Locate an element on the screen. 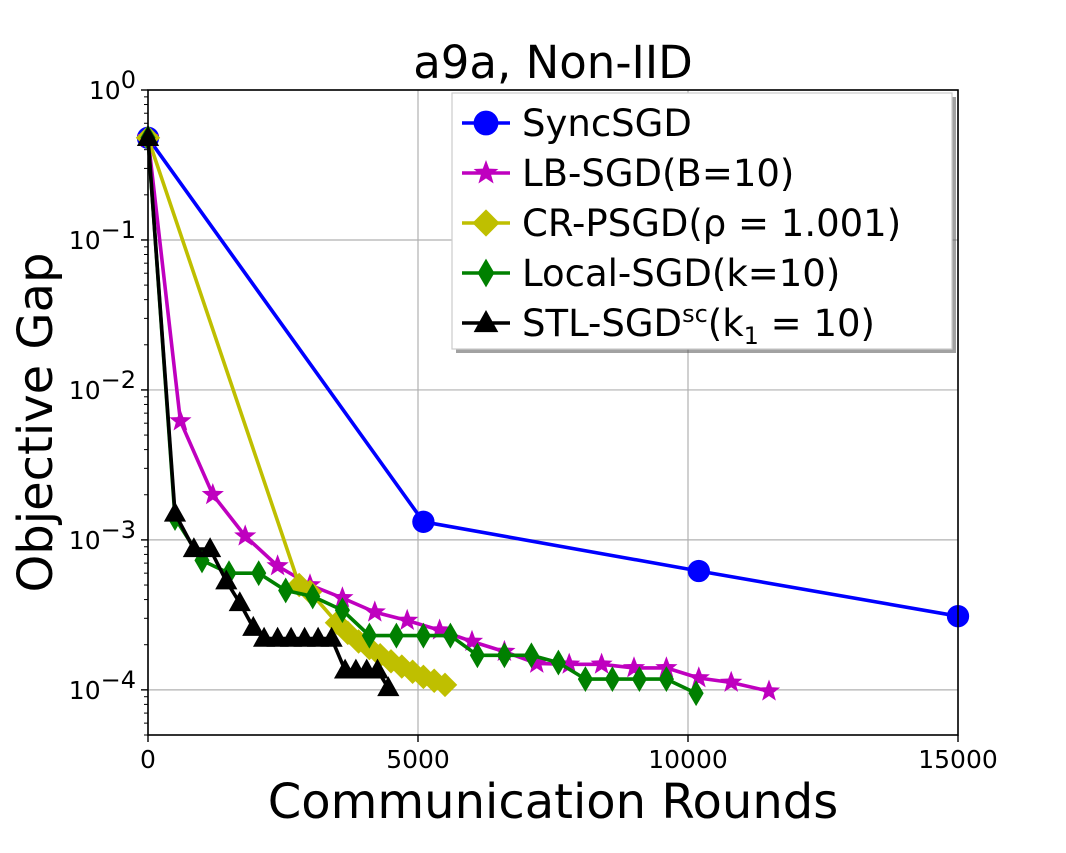  legend-entry: STL-SGDsc(k1 = 10) is located at coordinates (668, 325).